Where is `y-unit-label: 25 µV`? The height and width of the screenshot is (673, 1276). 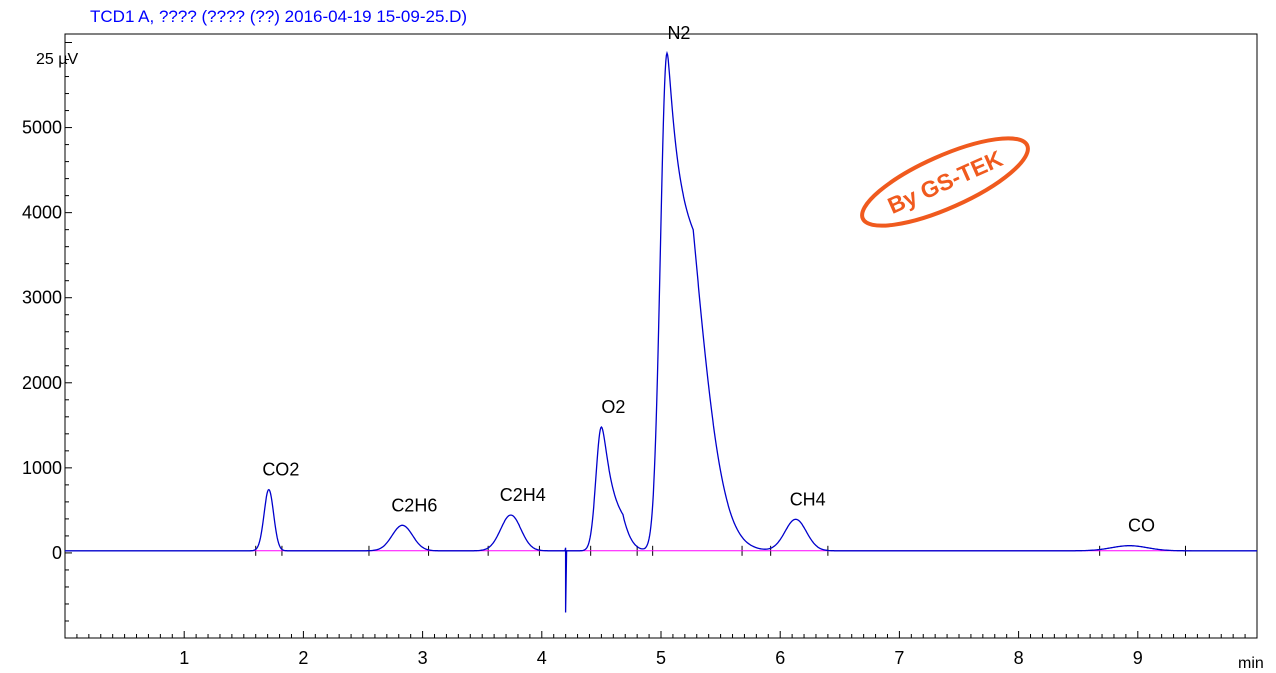 y-unit-label: 25 µV is located at coordinates (57, 59).